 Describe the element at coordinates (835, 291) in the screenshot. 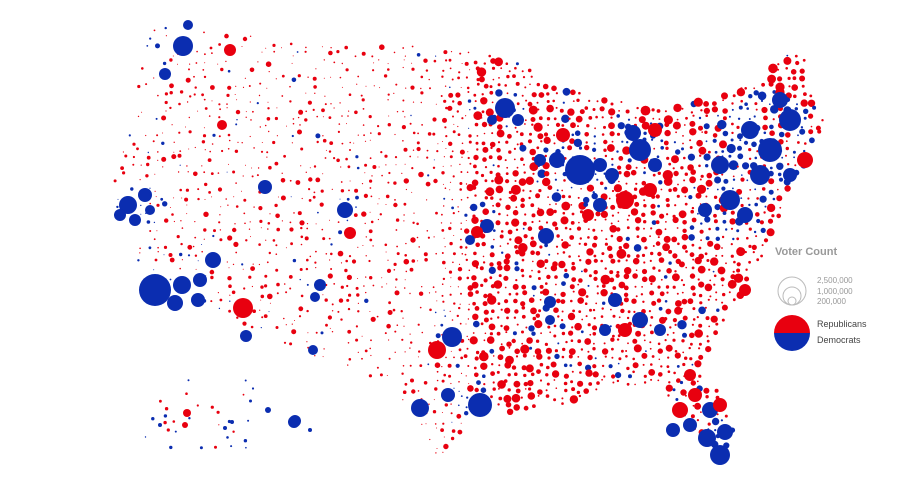

I see `size-label-medium: 1,000,000` at that location.